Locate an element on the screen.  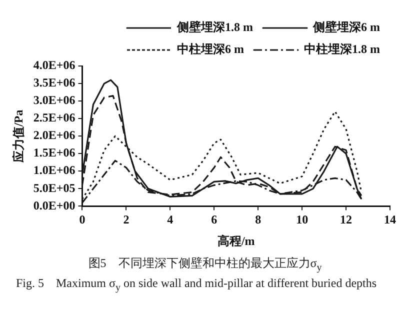
legend-label: 中柱埋深6 m is located at coordinates (210, 49).